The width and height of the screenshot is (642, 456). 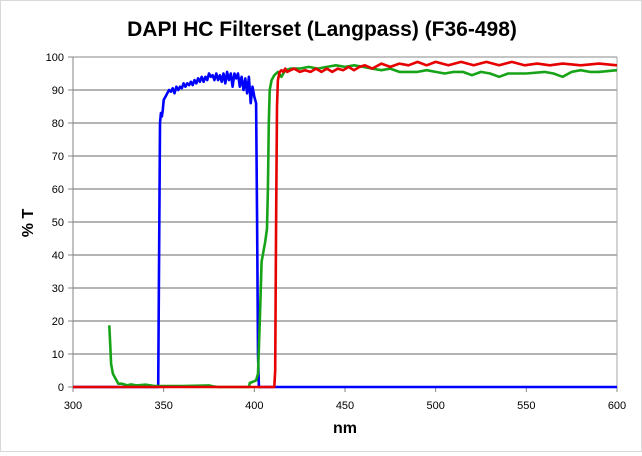 What do you see at coordinates (58, 124) in the screenshot?
I see `y-tick-label: 80` at bounding box center [58, 124].